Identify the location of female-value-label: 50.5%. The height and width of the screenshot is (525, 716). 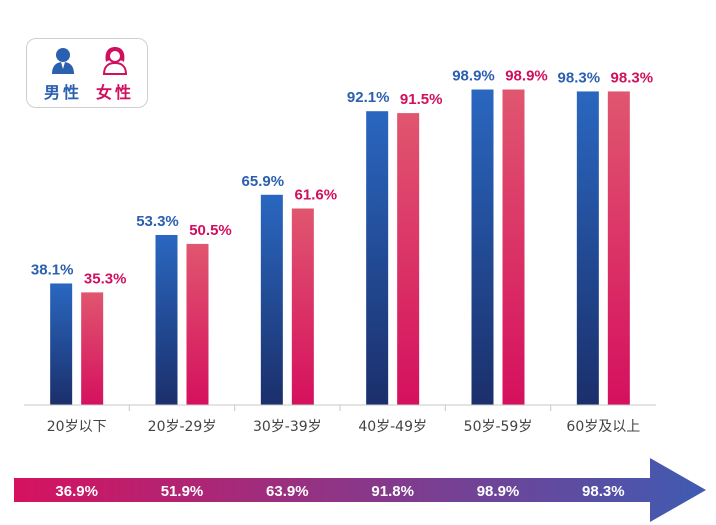
(210, 230).